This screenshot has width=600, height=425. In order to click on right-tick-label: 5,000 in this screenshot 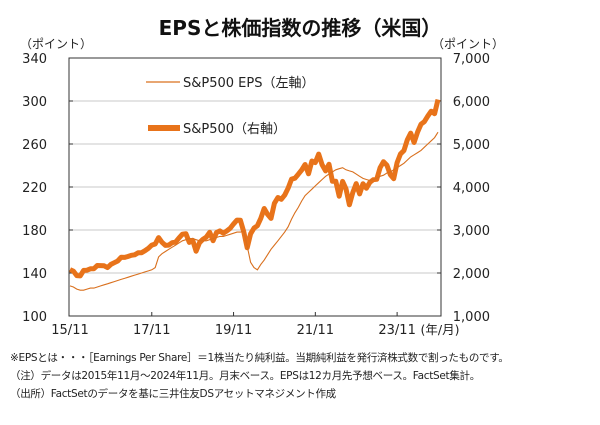, I will do `click(471, 145)`.